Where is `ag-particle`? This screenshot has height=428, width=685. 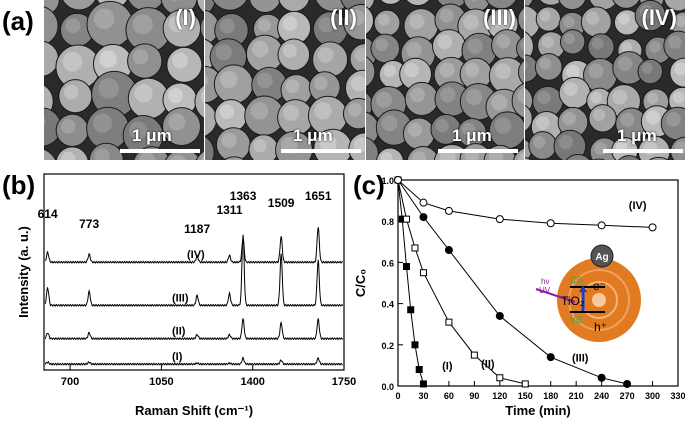 ag-particle is located at coordinates (602, 256).